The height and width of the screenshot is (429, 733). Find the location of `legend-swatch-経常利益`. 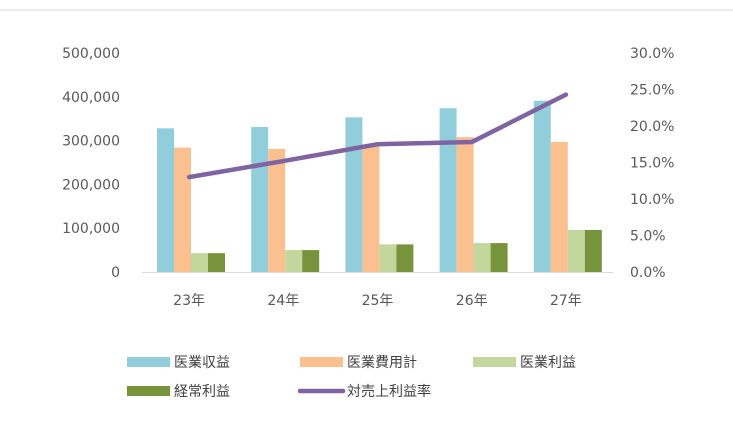

legend-swatch-経常利益 is located at coordinates (148, 391).